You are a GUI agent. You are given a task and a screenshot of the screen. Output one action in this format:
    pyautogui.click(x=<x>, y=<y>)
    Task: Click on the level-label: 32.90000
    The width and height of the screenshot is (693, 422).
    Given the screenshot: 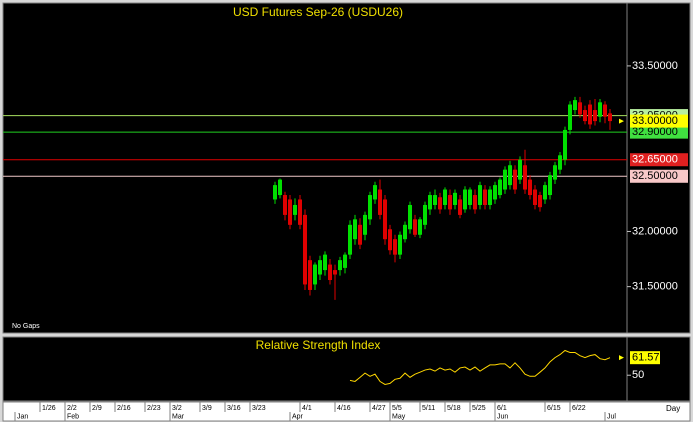 What is the action you would take?
    pyautogui.click(x=655, y=132)
    